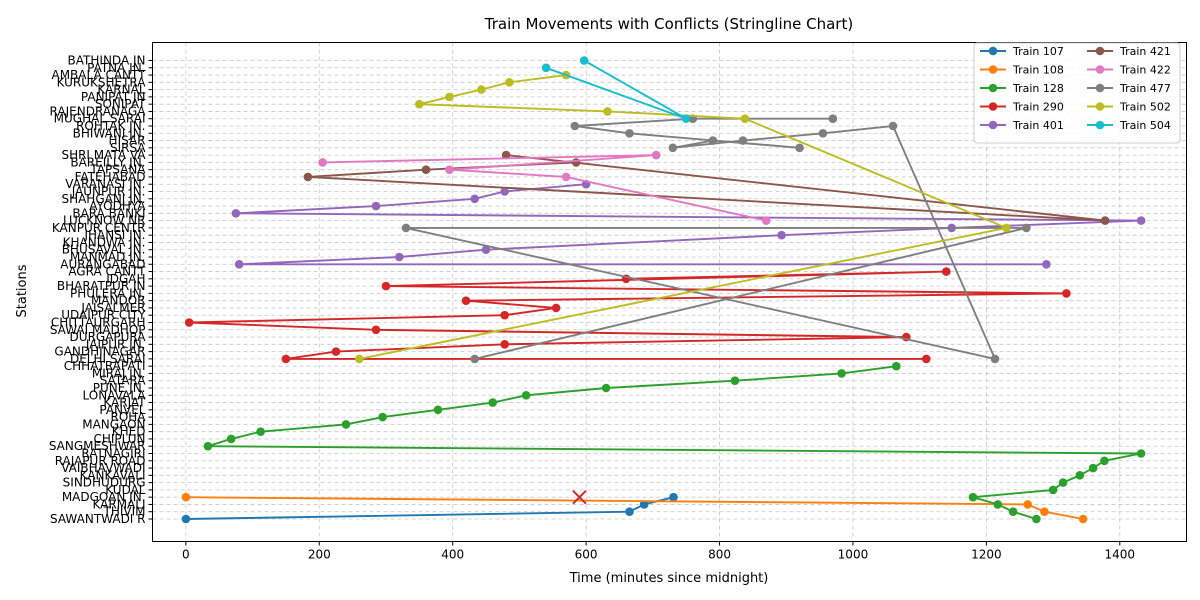 The width and height of the screenshot is (1200, 600). I want to click on station-label: MANGAON, so click(113, 424).